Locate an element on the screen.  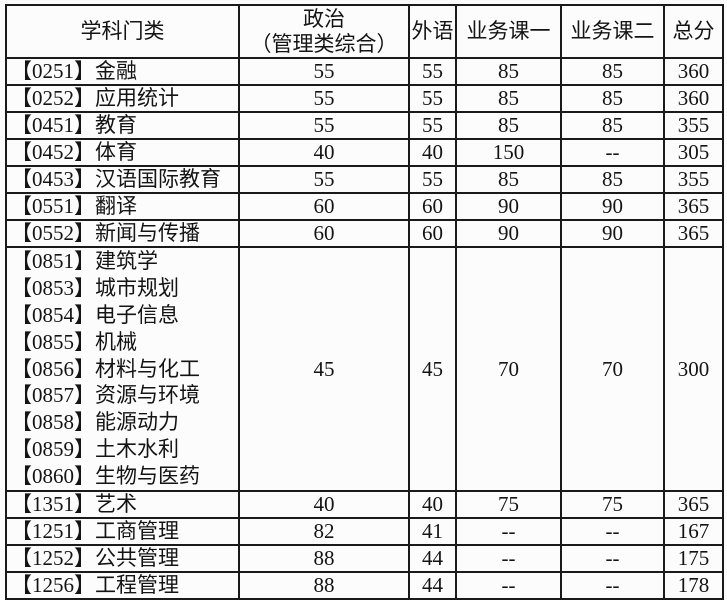
table-row: 【0552】新闻与传播 60 60 90 90 365 is located at coordinates (364, 233).